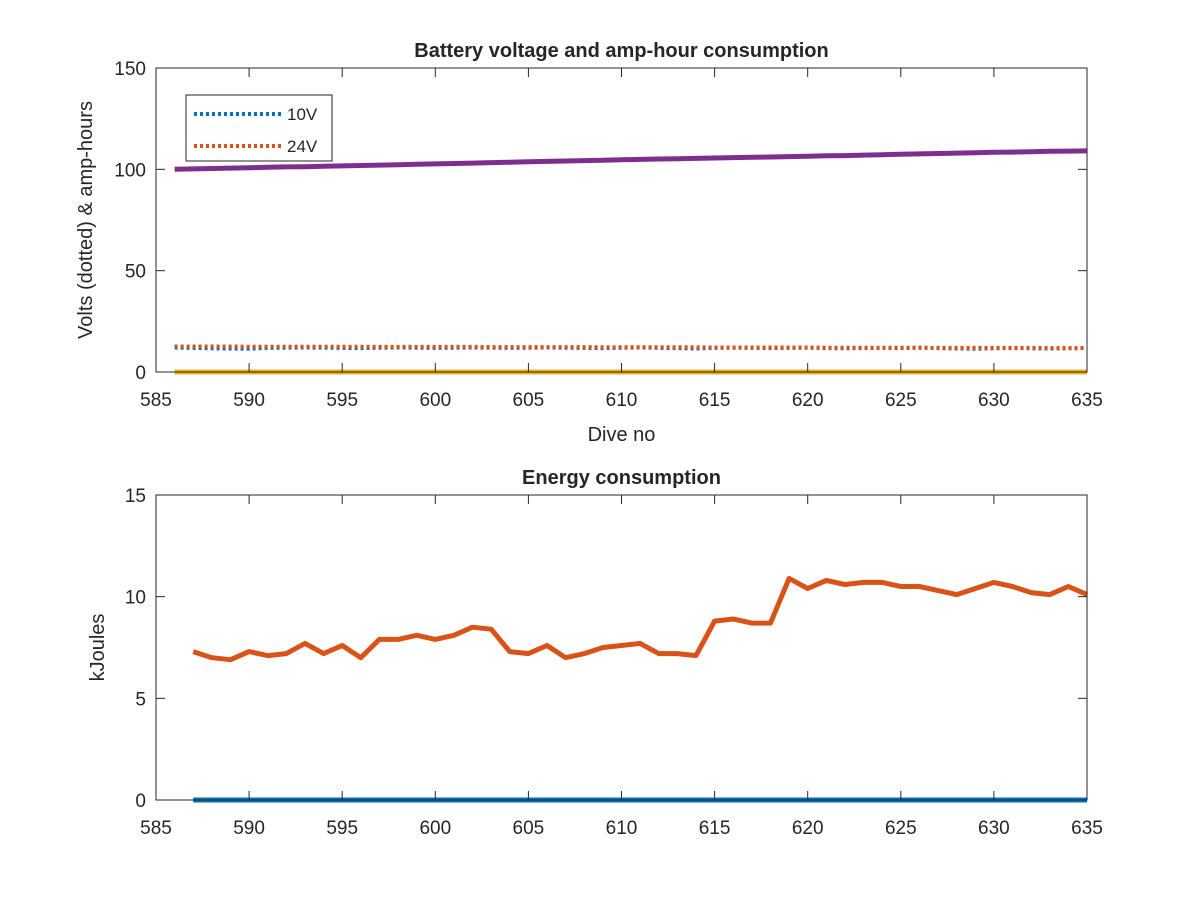 The height and width of the screenshot is (900, 1200). What do you see at coordinates (130, 69) in the screenshot?
I see `y-tick-label: 150` at bounding box center [130, 69].